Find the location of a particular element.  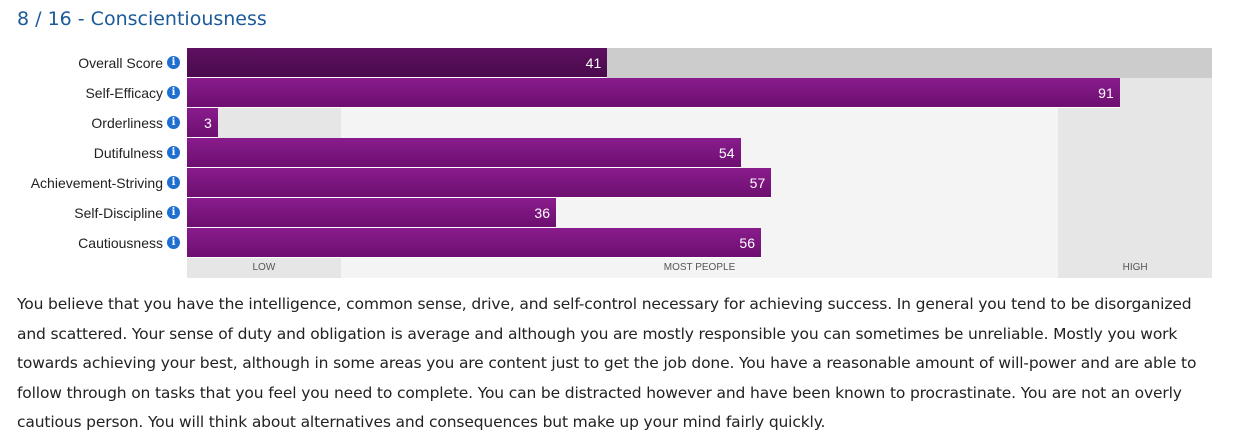

row-label-orderliness: Orderliness is located at coordinates (127, 123).